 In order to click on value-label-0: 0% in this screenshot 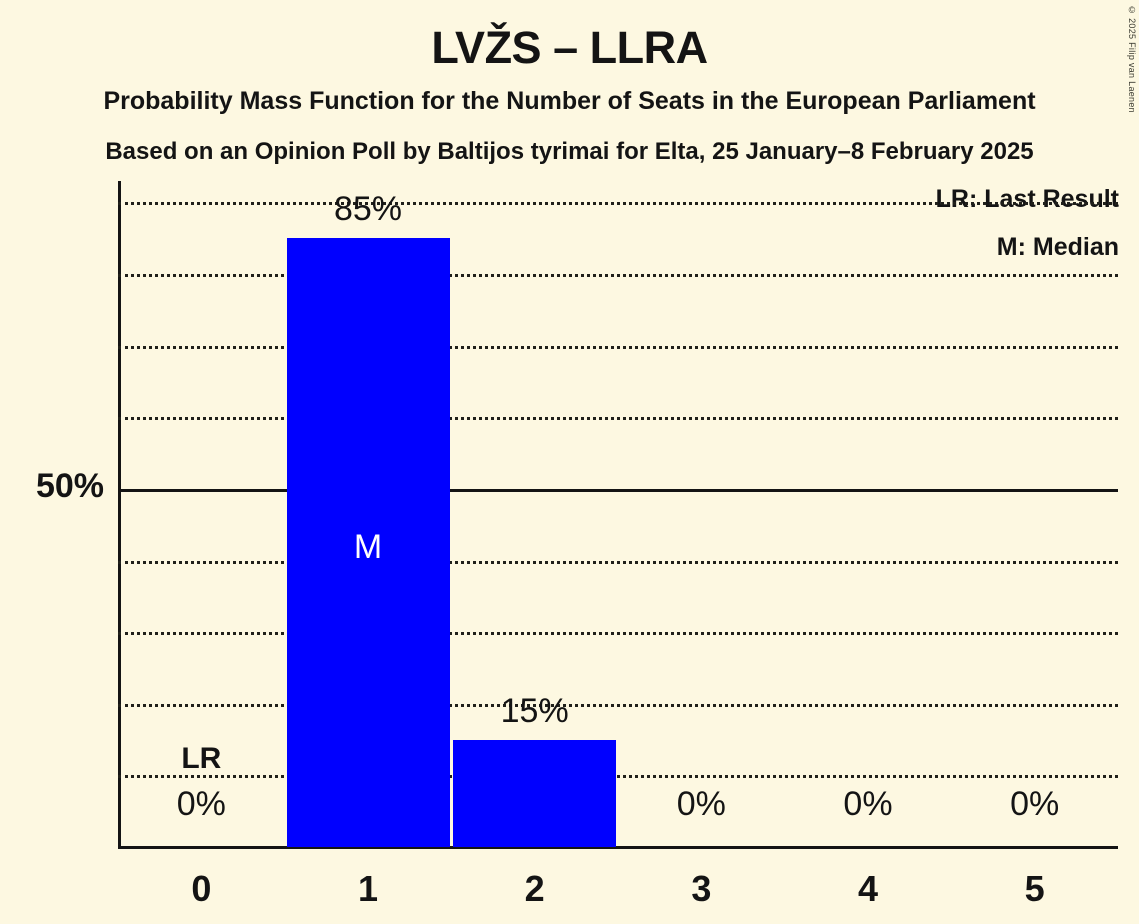, I will do `click(201, 804)`.